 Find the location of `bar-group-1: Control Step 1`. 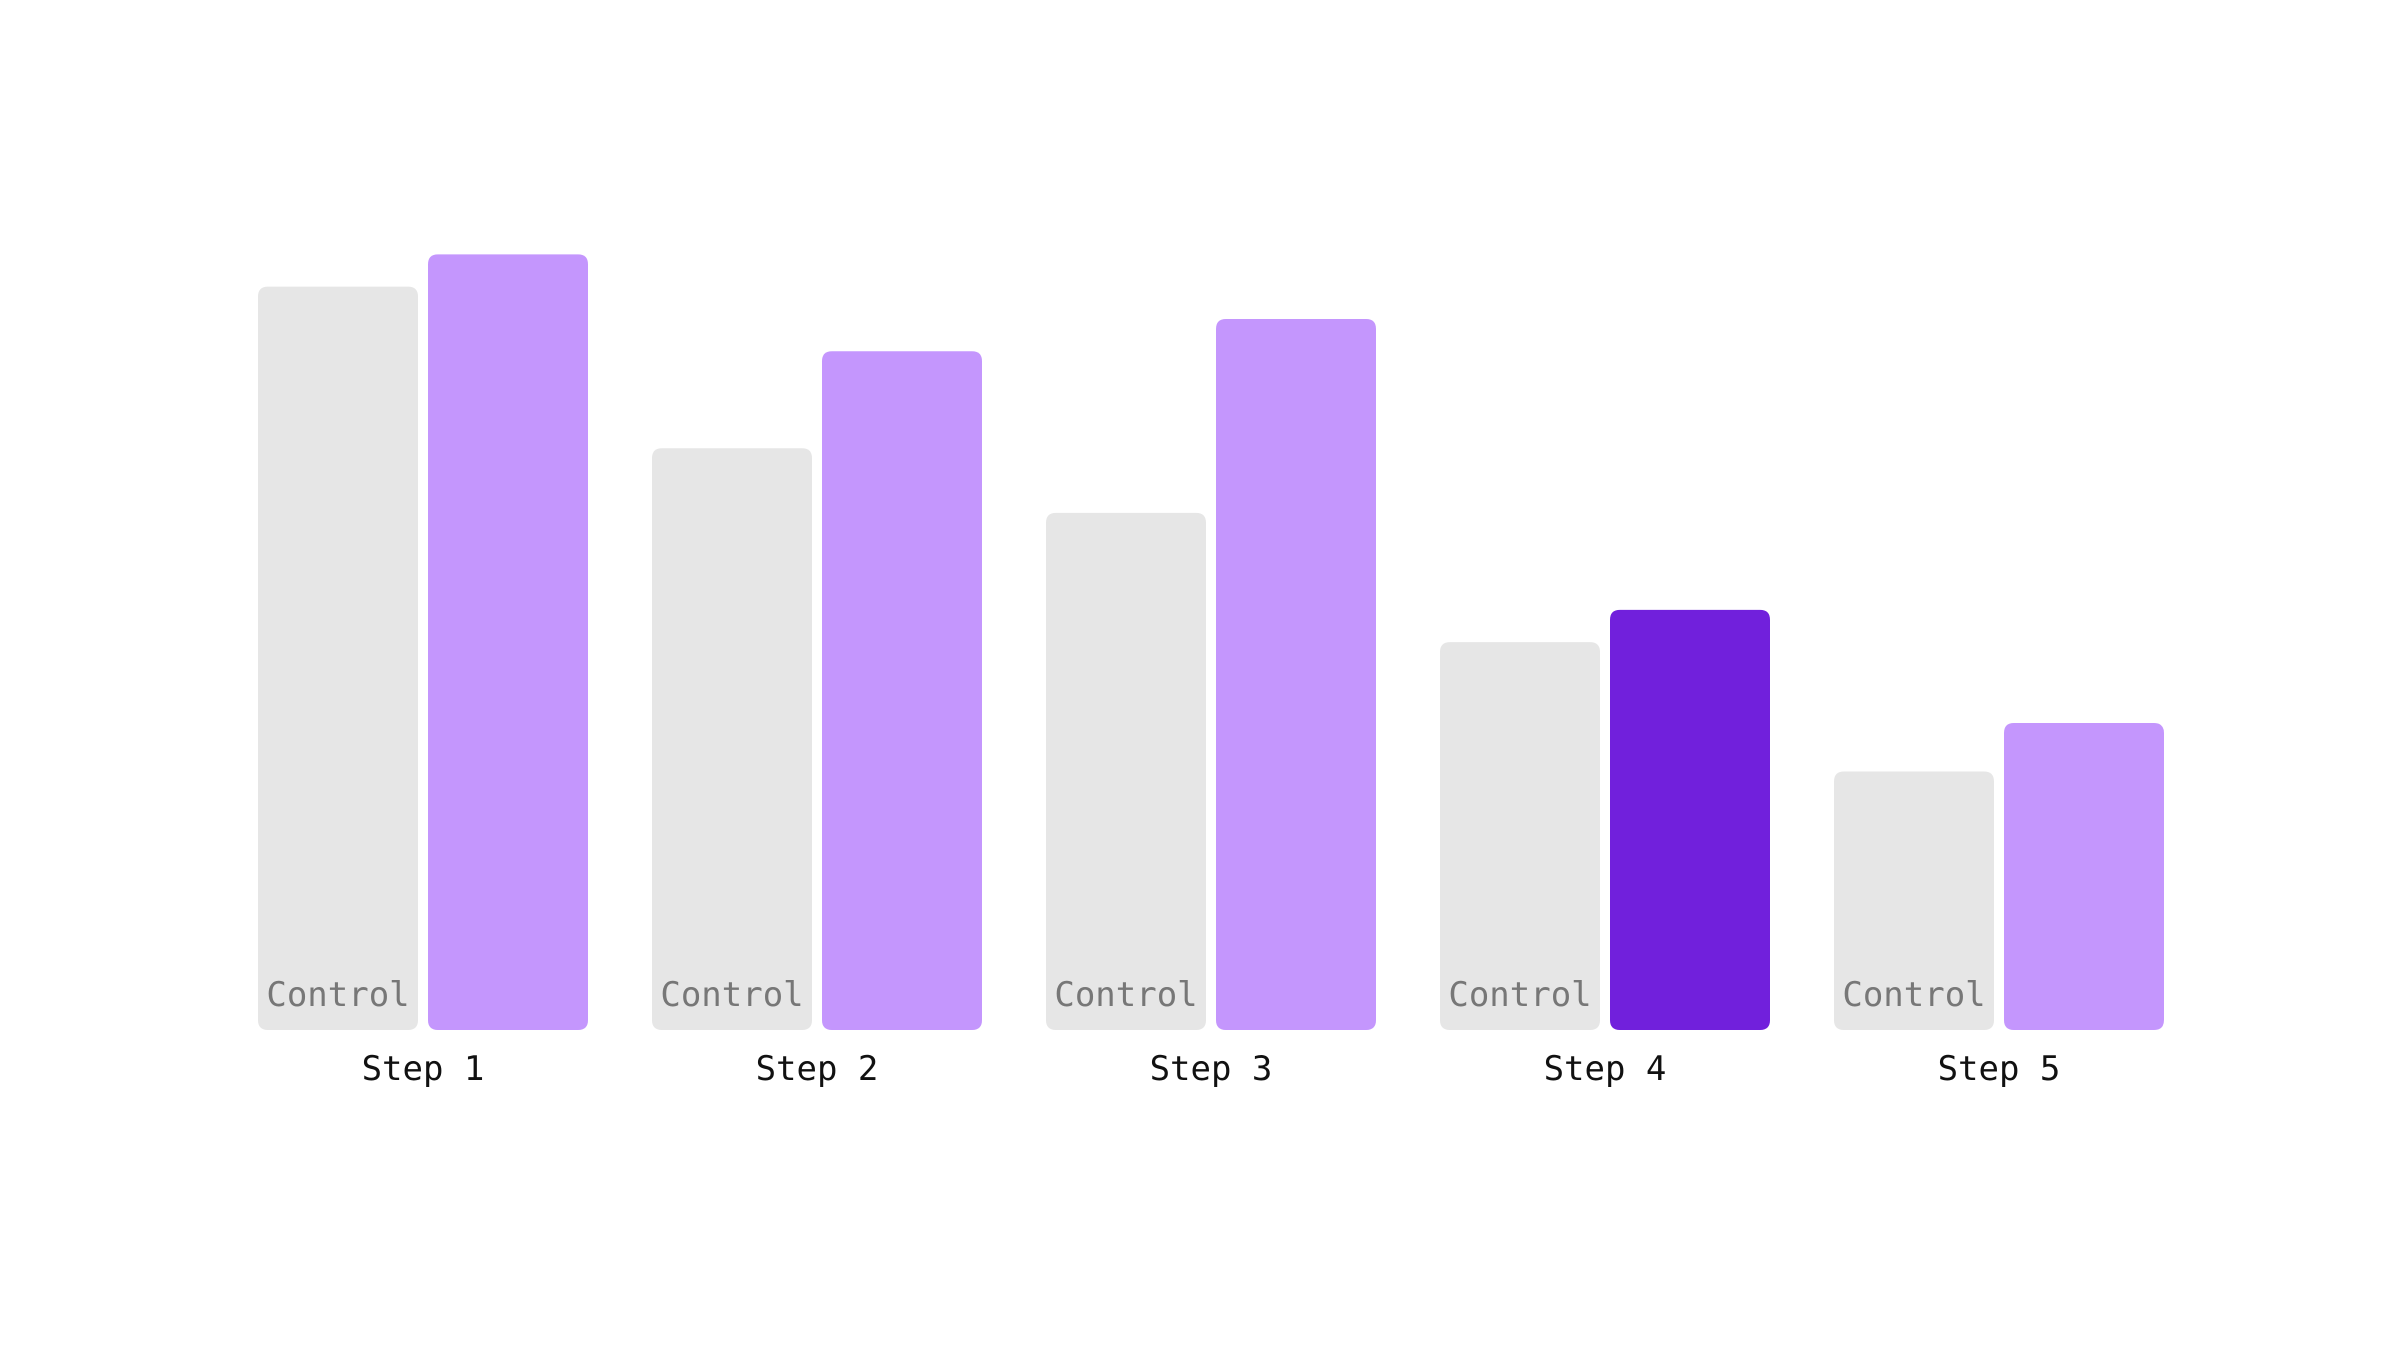

bar-group-1: Control Step 1 is located at coordinates (423, 671).